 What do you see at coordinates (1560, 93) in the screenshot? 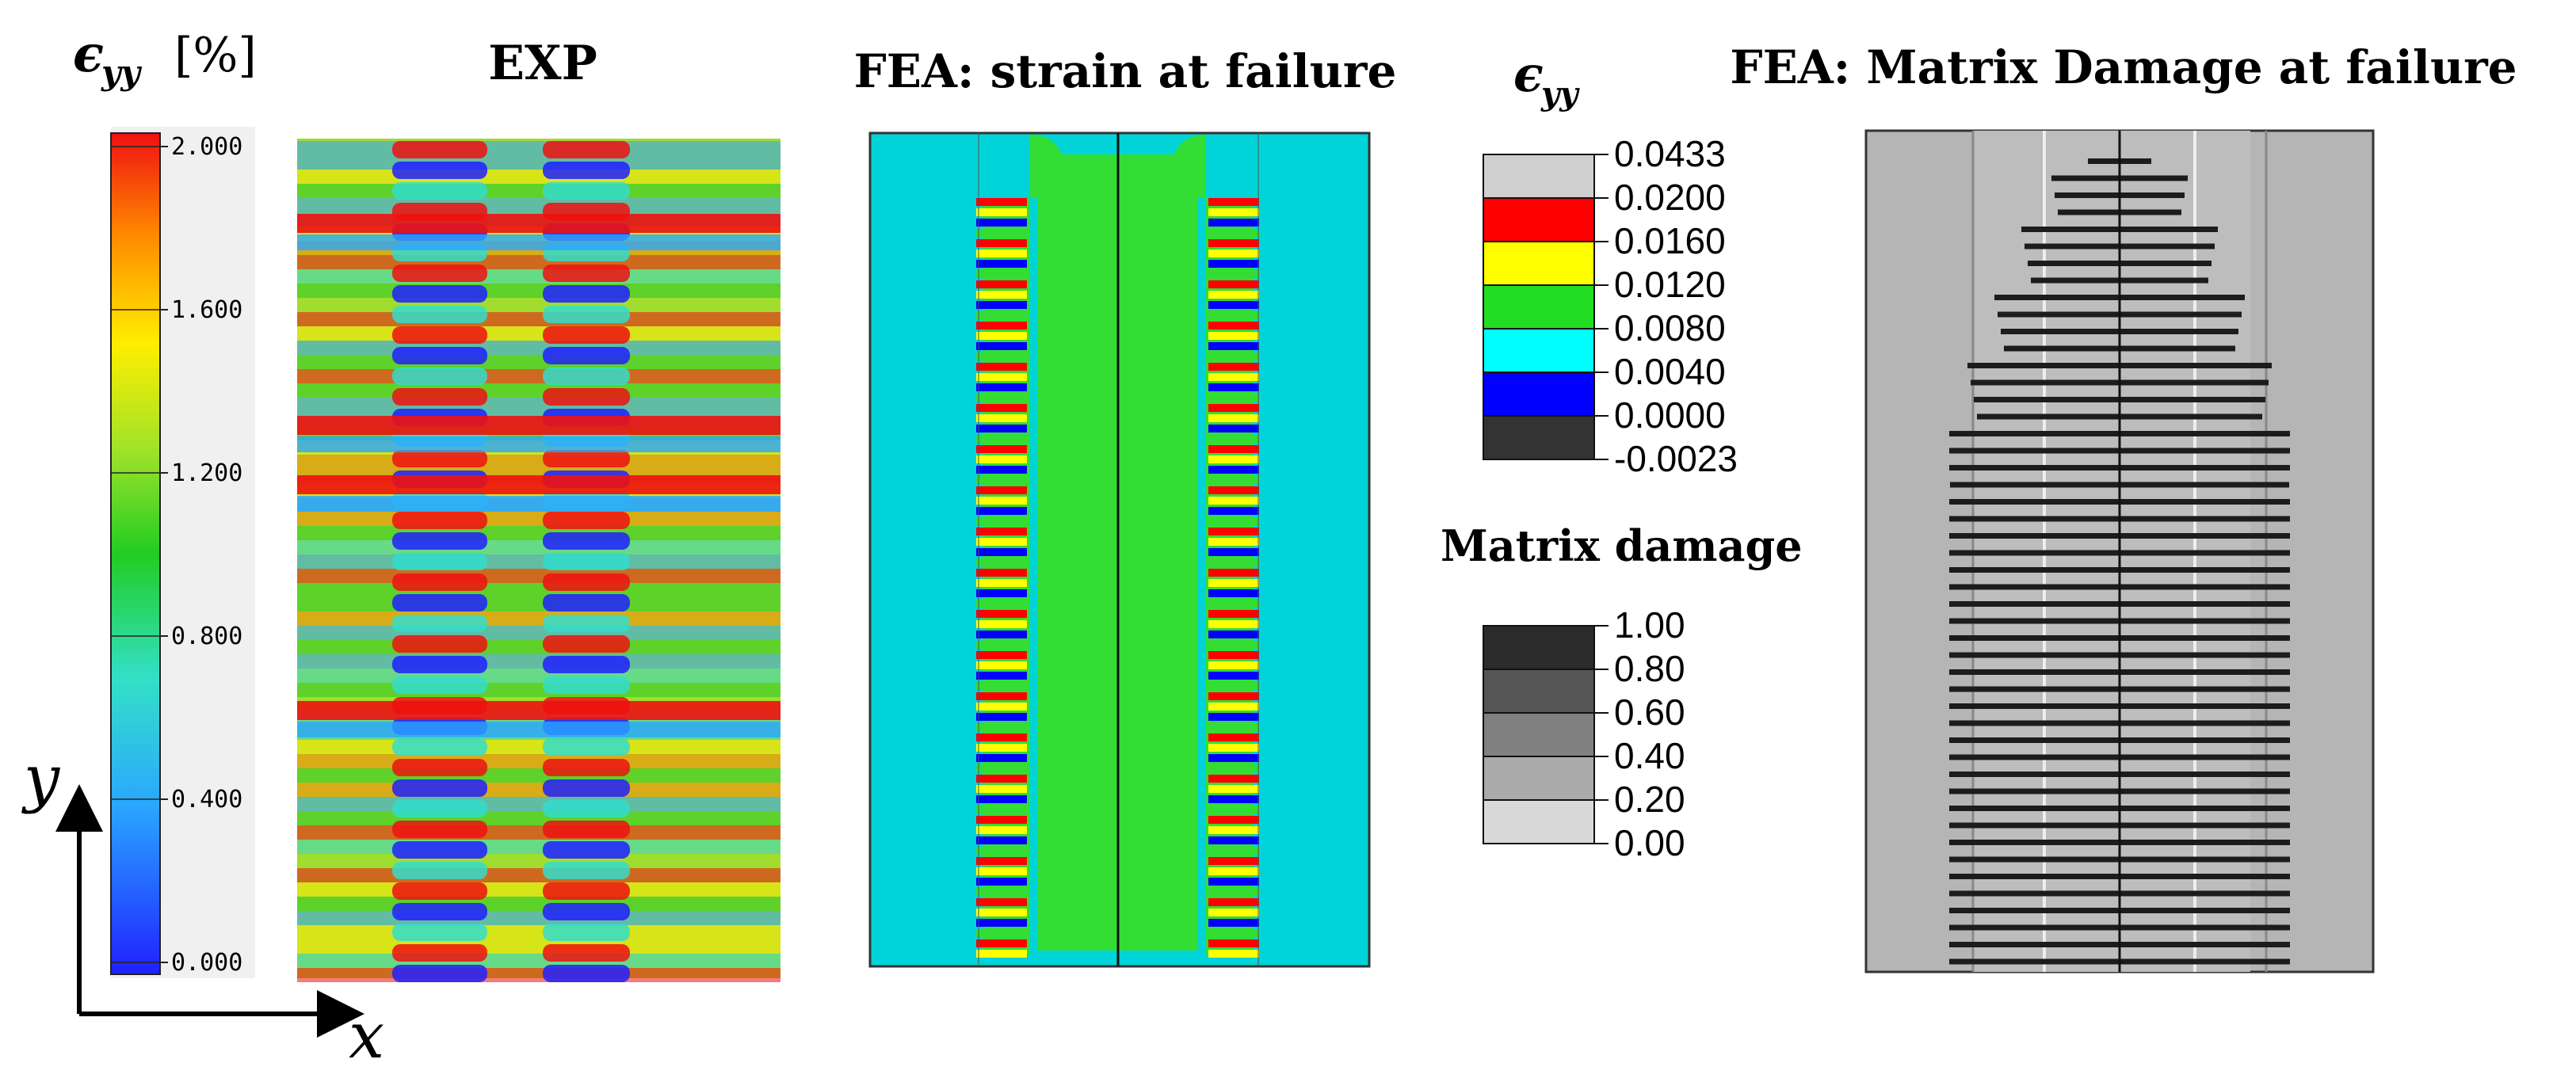
I see `strain-legend-subscript: yy` at bounding box center [1560, 93].